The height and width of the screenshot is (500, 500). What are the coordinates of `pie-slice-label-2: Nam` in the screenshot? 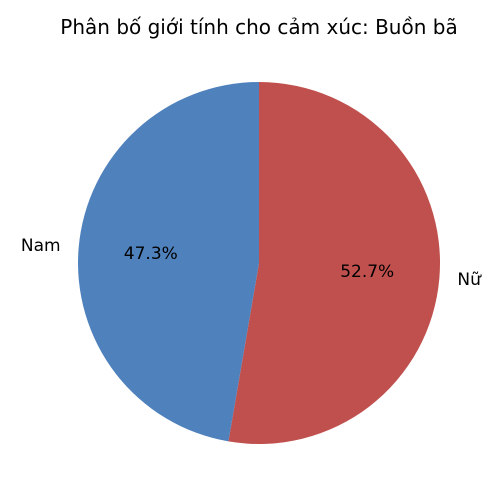 It's located at (41, 246).